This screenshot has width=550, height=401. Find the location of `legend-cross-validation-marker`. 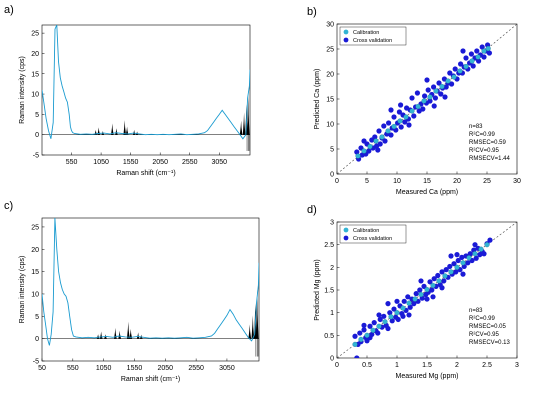

legend-cross-validation-marker is located at coordinates (346, 40).